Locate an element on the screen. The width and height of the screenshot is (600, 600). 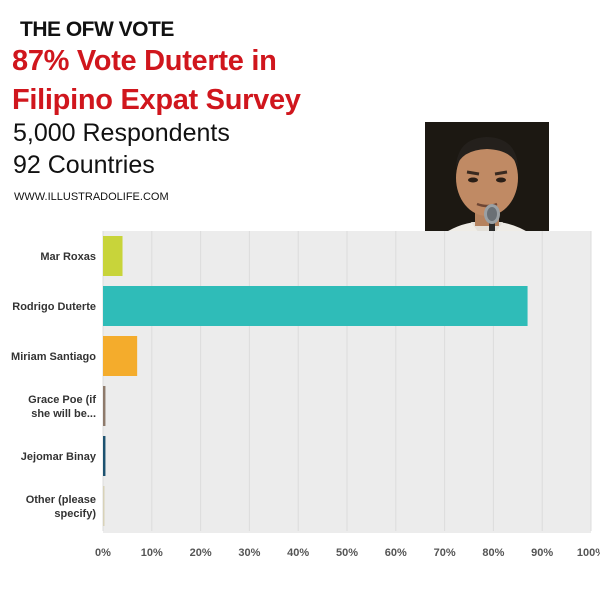
x-axis-ticks: 0% 10% 20% 30% 40% 50% 60% 70% 80% 90% 100% is located at coordinates (347, 553).